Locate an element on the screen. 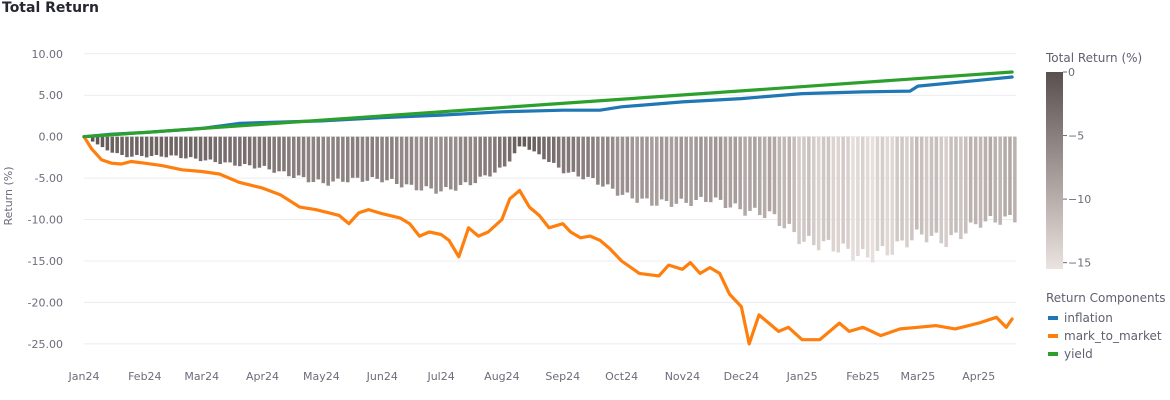  colorbar-tick-label: −15 is located at coordinates (1079, 263).